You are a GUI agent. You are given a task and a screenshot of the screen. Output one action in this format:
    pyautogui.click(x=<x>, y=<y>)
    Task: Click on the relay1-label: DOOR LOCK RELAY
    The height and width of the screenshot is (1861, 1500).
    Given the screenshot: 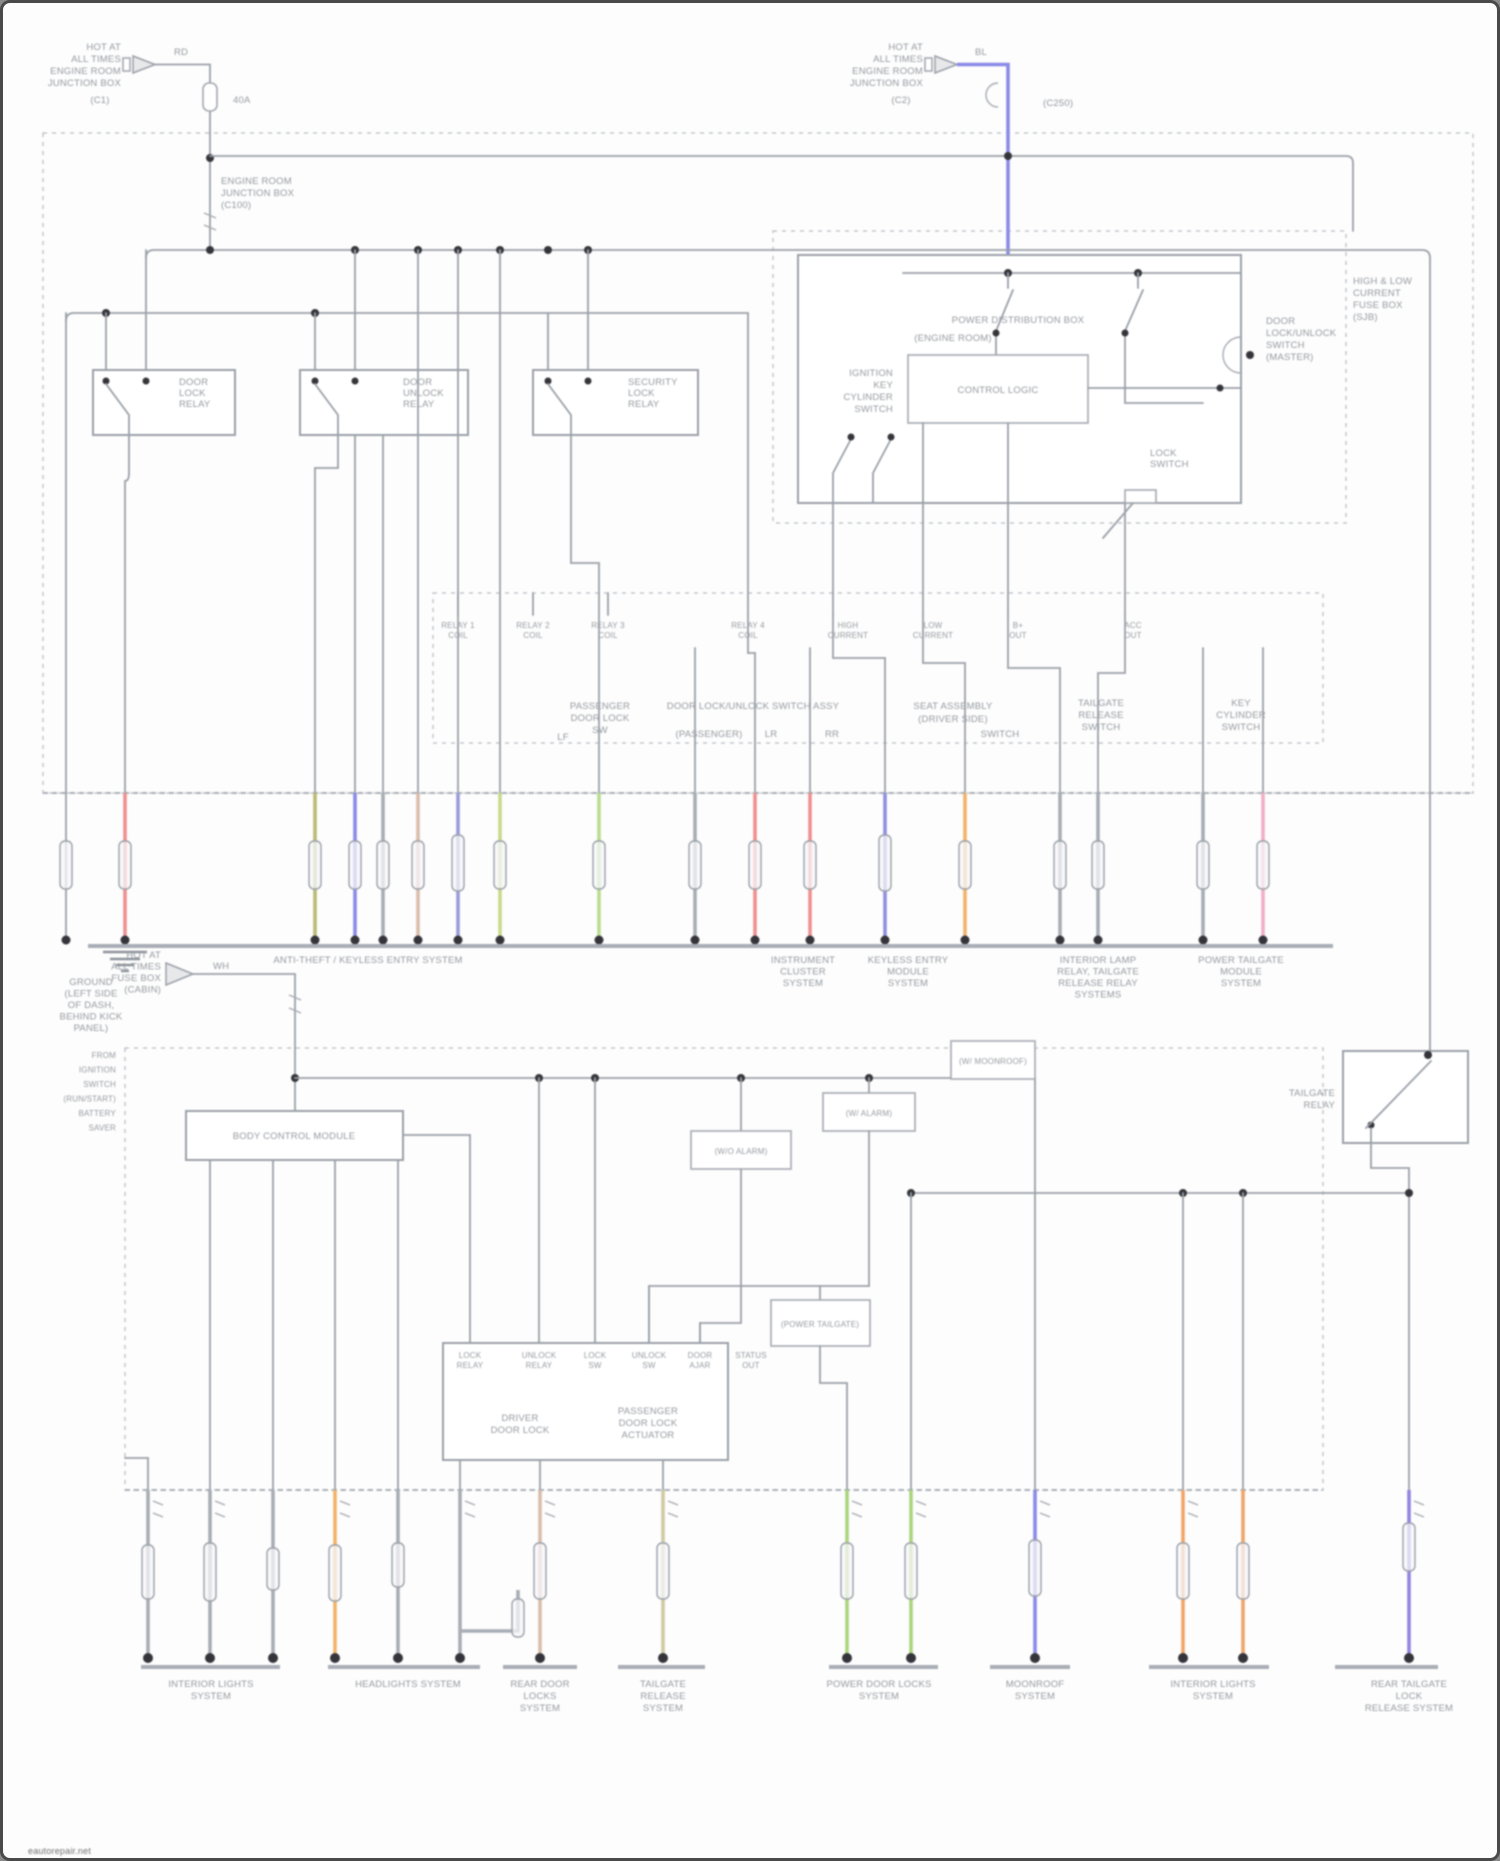 What is the action you would take?
    pyautogui.click(x=195, y=393)
    